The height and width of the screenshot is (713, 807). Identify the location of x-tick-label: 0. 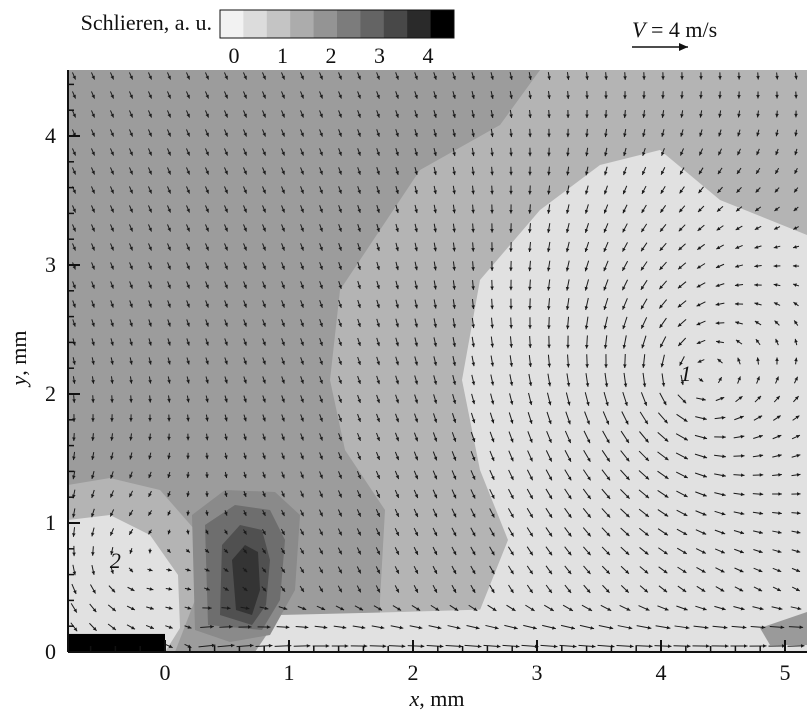
(165, 672).